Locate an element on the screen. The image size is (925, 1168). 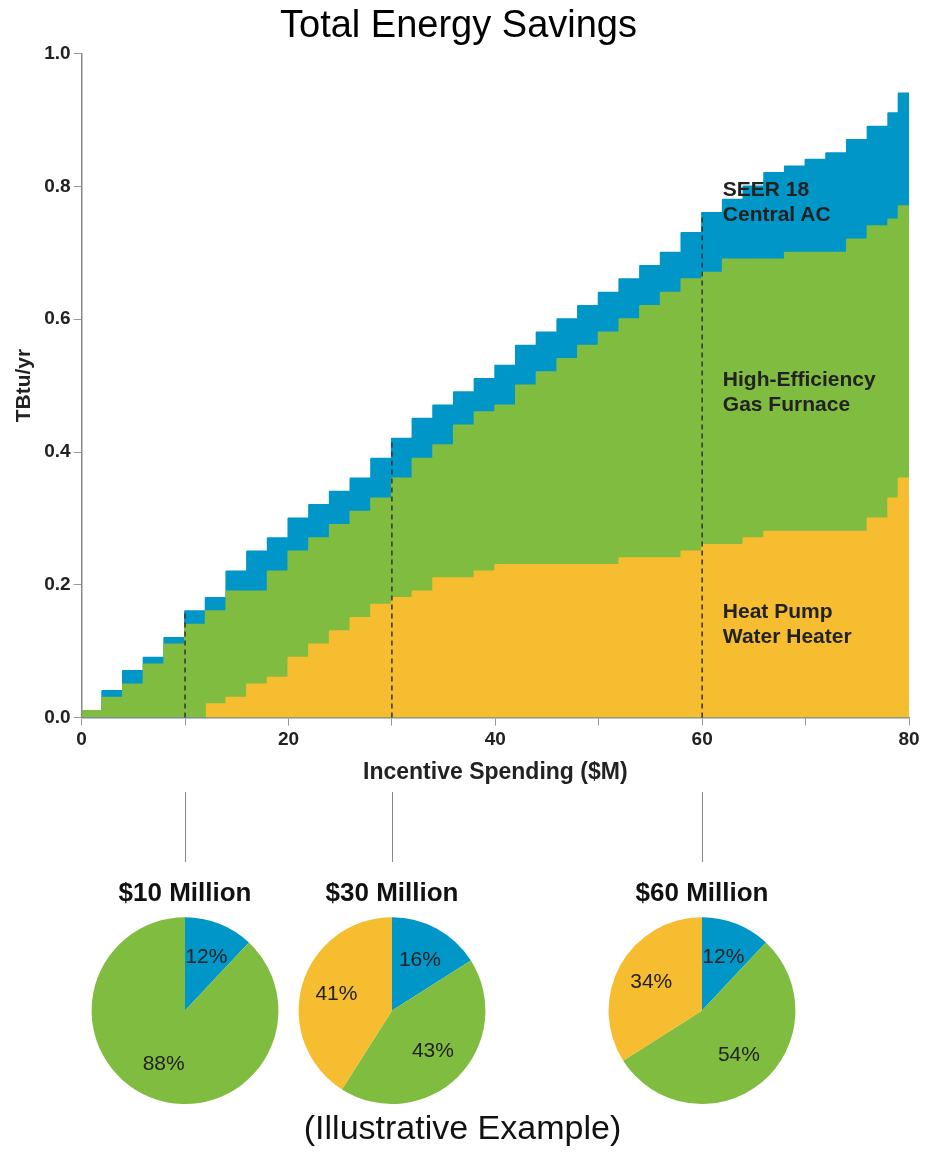
data-label: 88% is located at coordinates (163, 1063).